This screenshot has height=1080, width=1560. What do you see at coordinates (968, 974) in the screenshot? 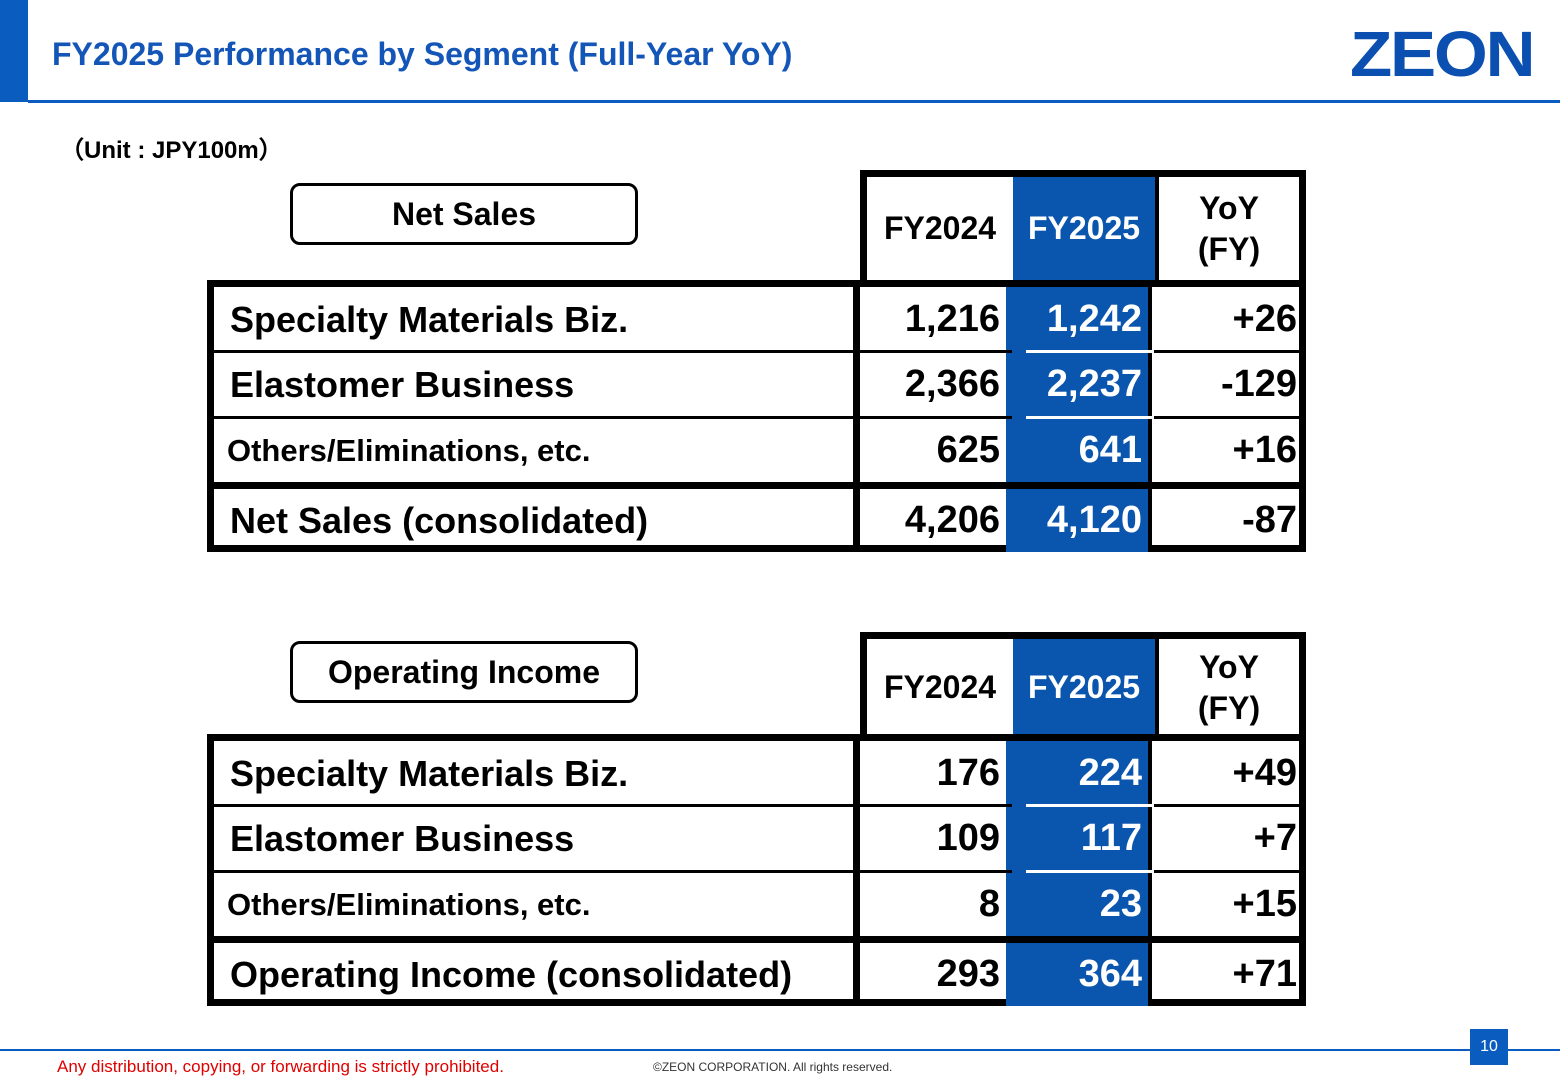
I see `value-fy2024: 293` at bounding box center [968, 974].